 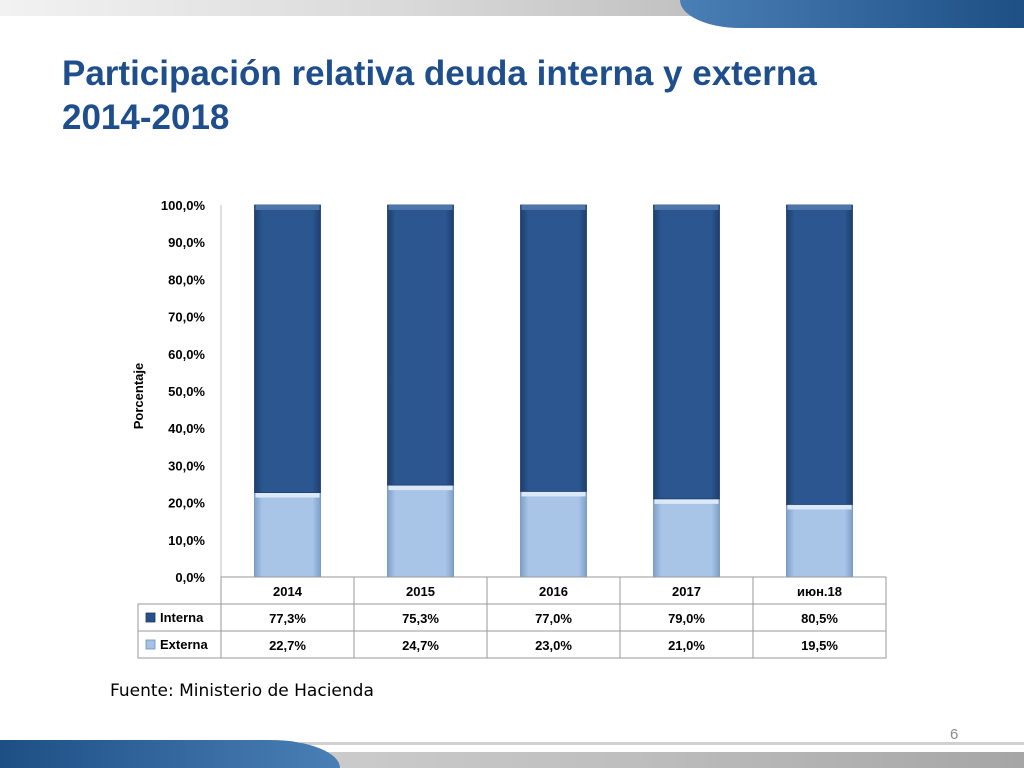 What do you see at coordinates (420, 618) in the screenshot?
I see `data-label: 75,3%` at bounding box center [420, 618].